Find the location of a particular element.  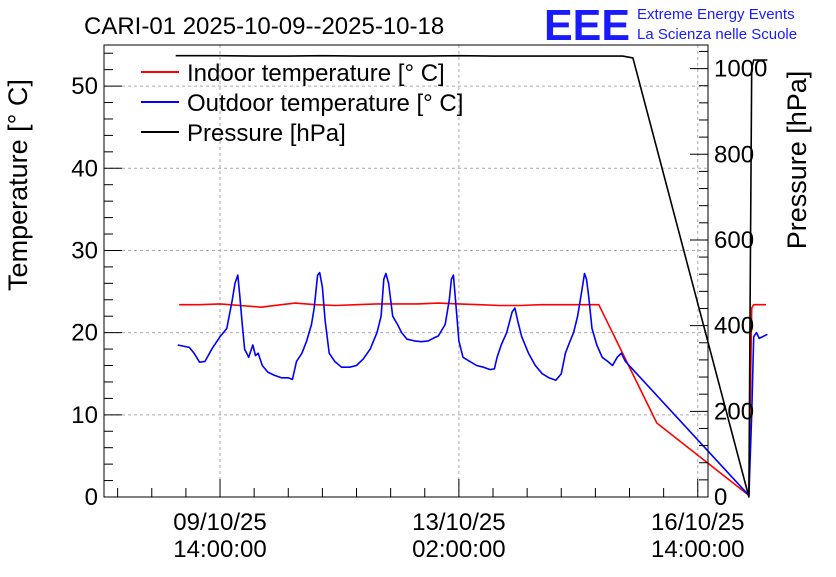

chart-title: CARI-01 2025-10-09--2025-10-18 is located at coordinates (264, 26).